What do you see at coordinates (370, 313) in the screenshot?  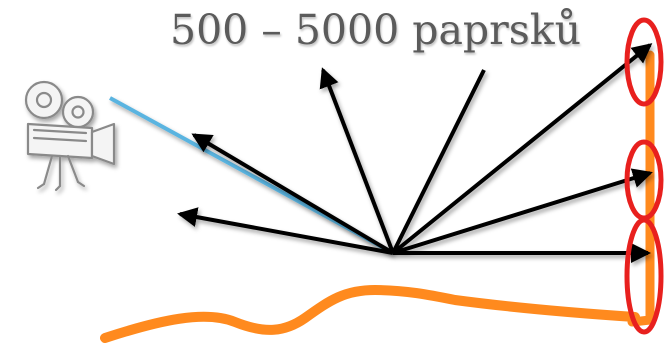 I see `terrain-surface` at bounding box center [370, 313].